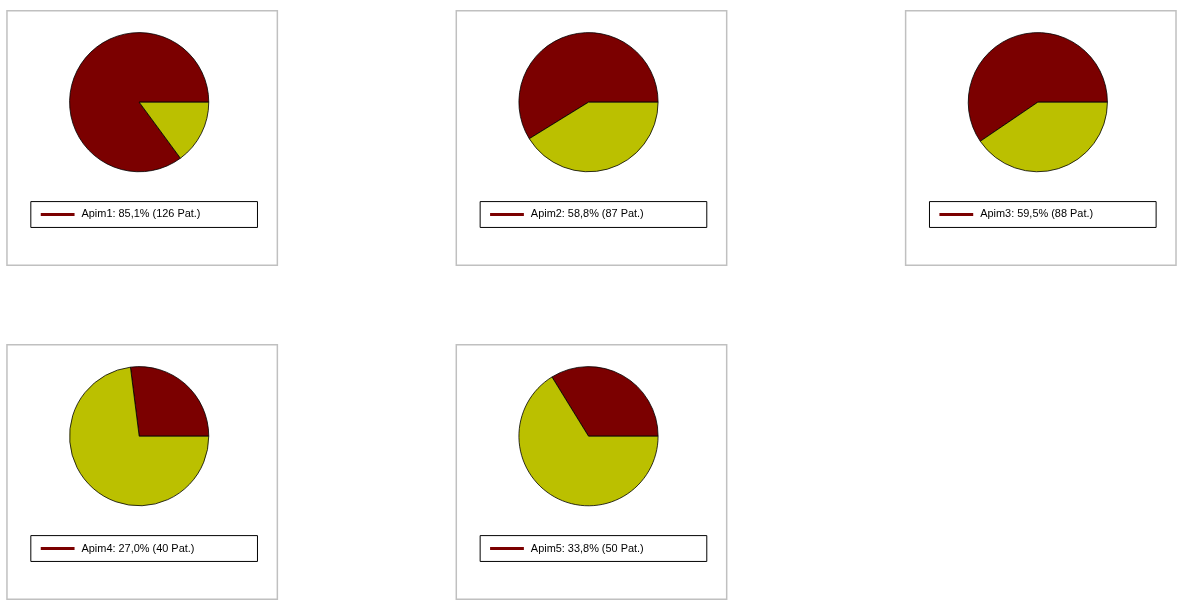 Image resolution: width=1177 pixels, height=601 pixels. Describe the element at coordinates (141, 213) in the screenshot. I see `legend-label: Apim1: 85,1% (126 Pat.)` at that location.